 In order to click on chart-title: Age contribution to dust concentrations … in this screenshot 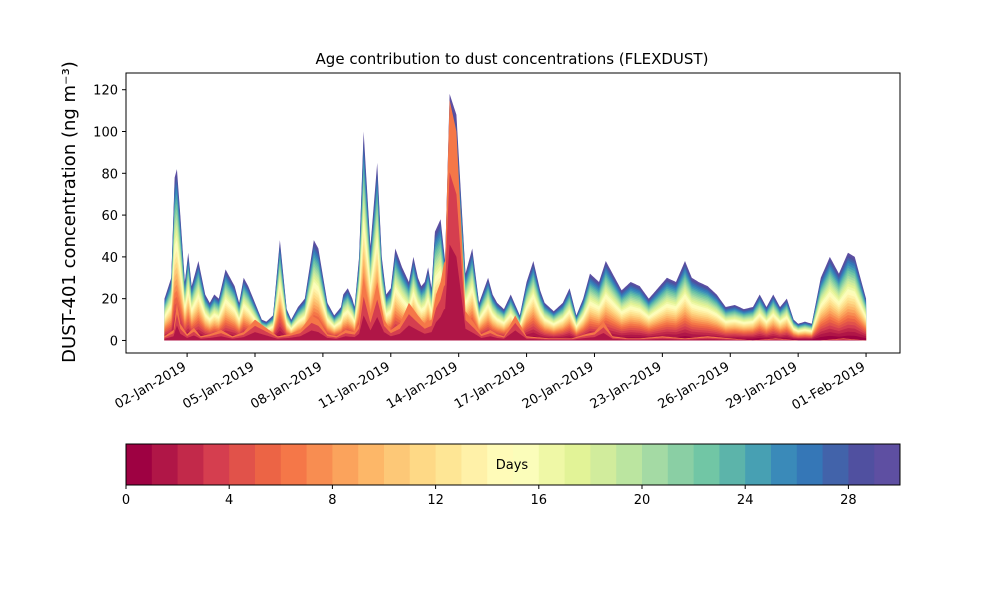, I will do `click(512, 59)`.